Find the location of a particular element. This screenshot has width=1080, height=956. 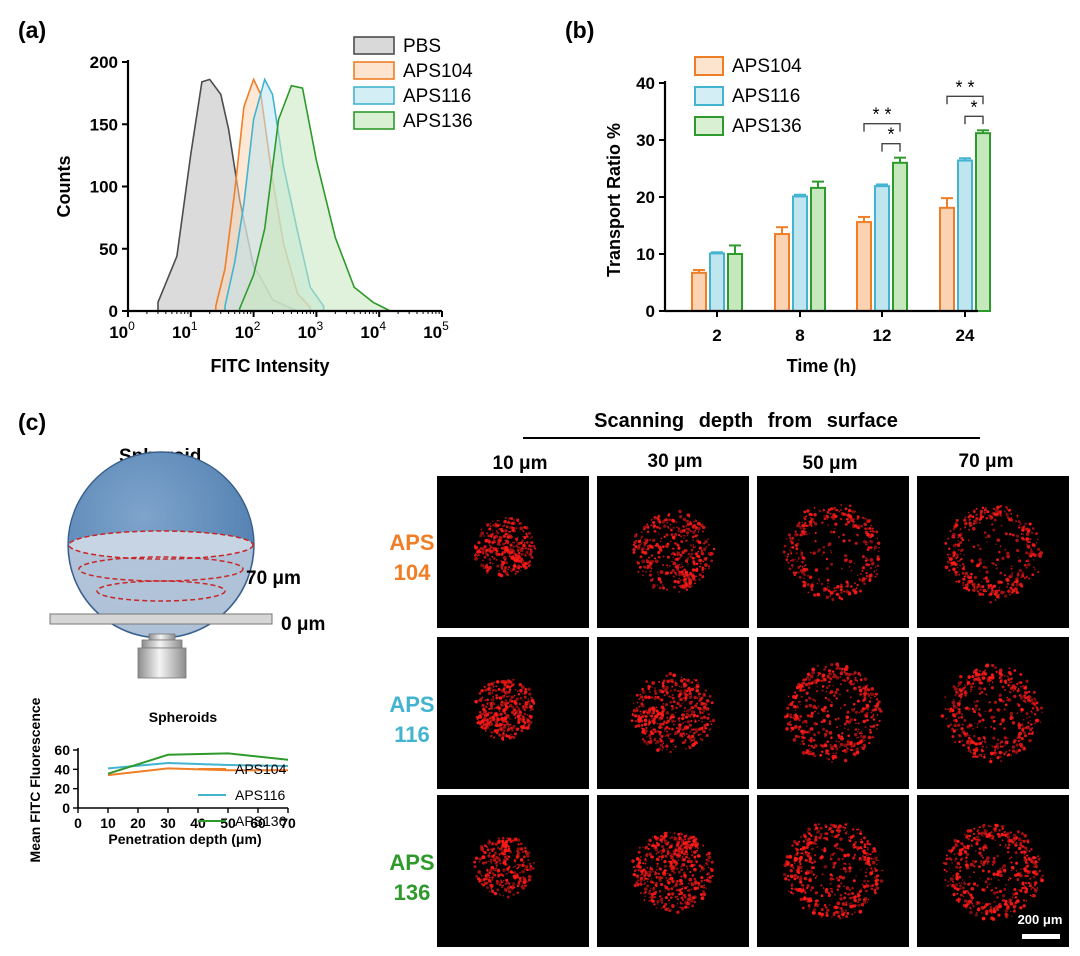

microscopy-tile is located at coordinates (833, 552).